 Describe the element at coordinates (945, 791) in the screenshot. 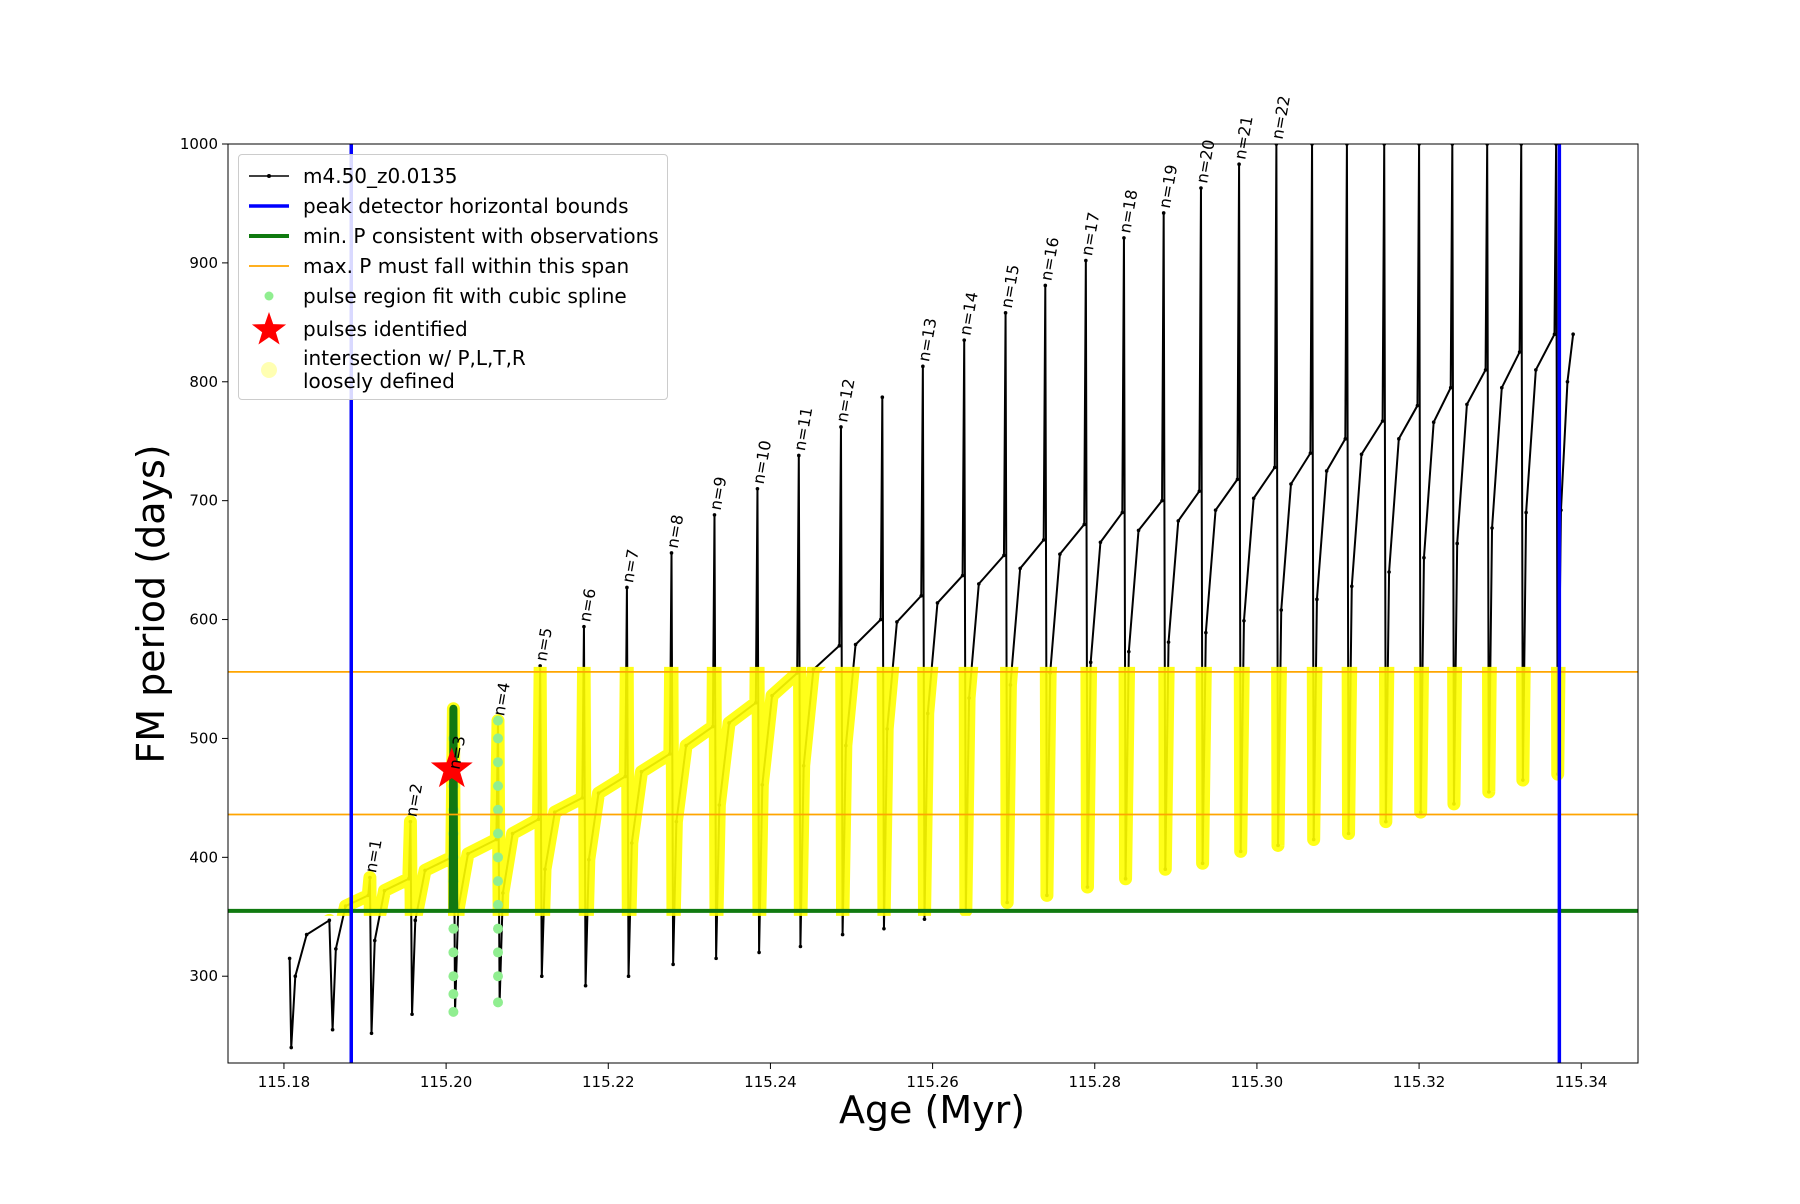

I see `highlight-line` at that location.